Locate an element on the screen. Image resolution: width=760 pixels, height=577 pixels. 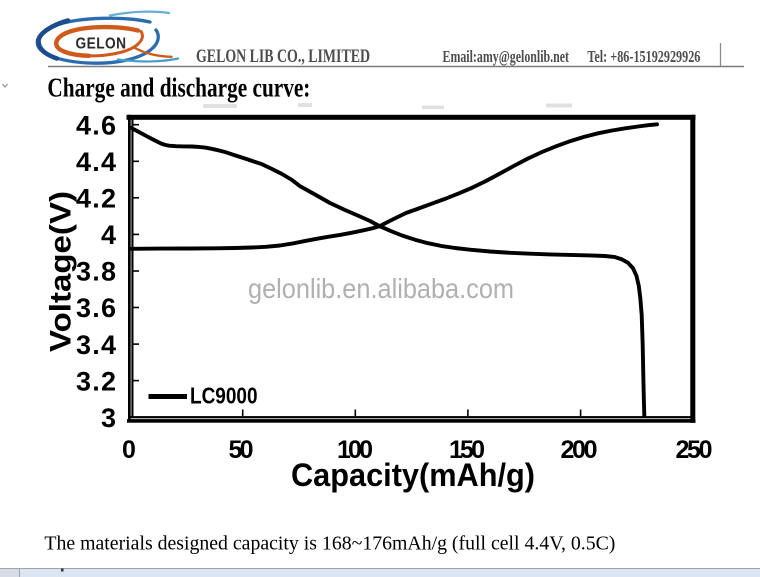
svg-text: 3.4 is located at coordinates (96, 345).